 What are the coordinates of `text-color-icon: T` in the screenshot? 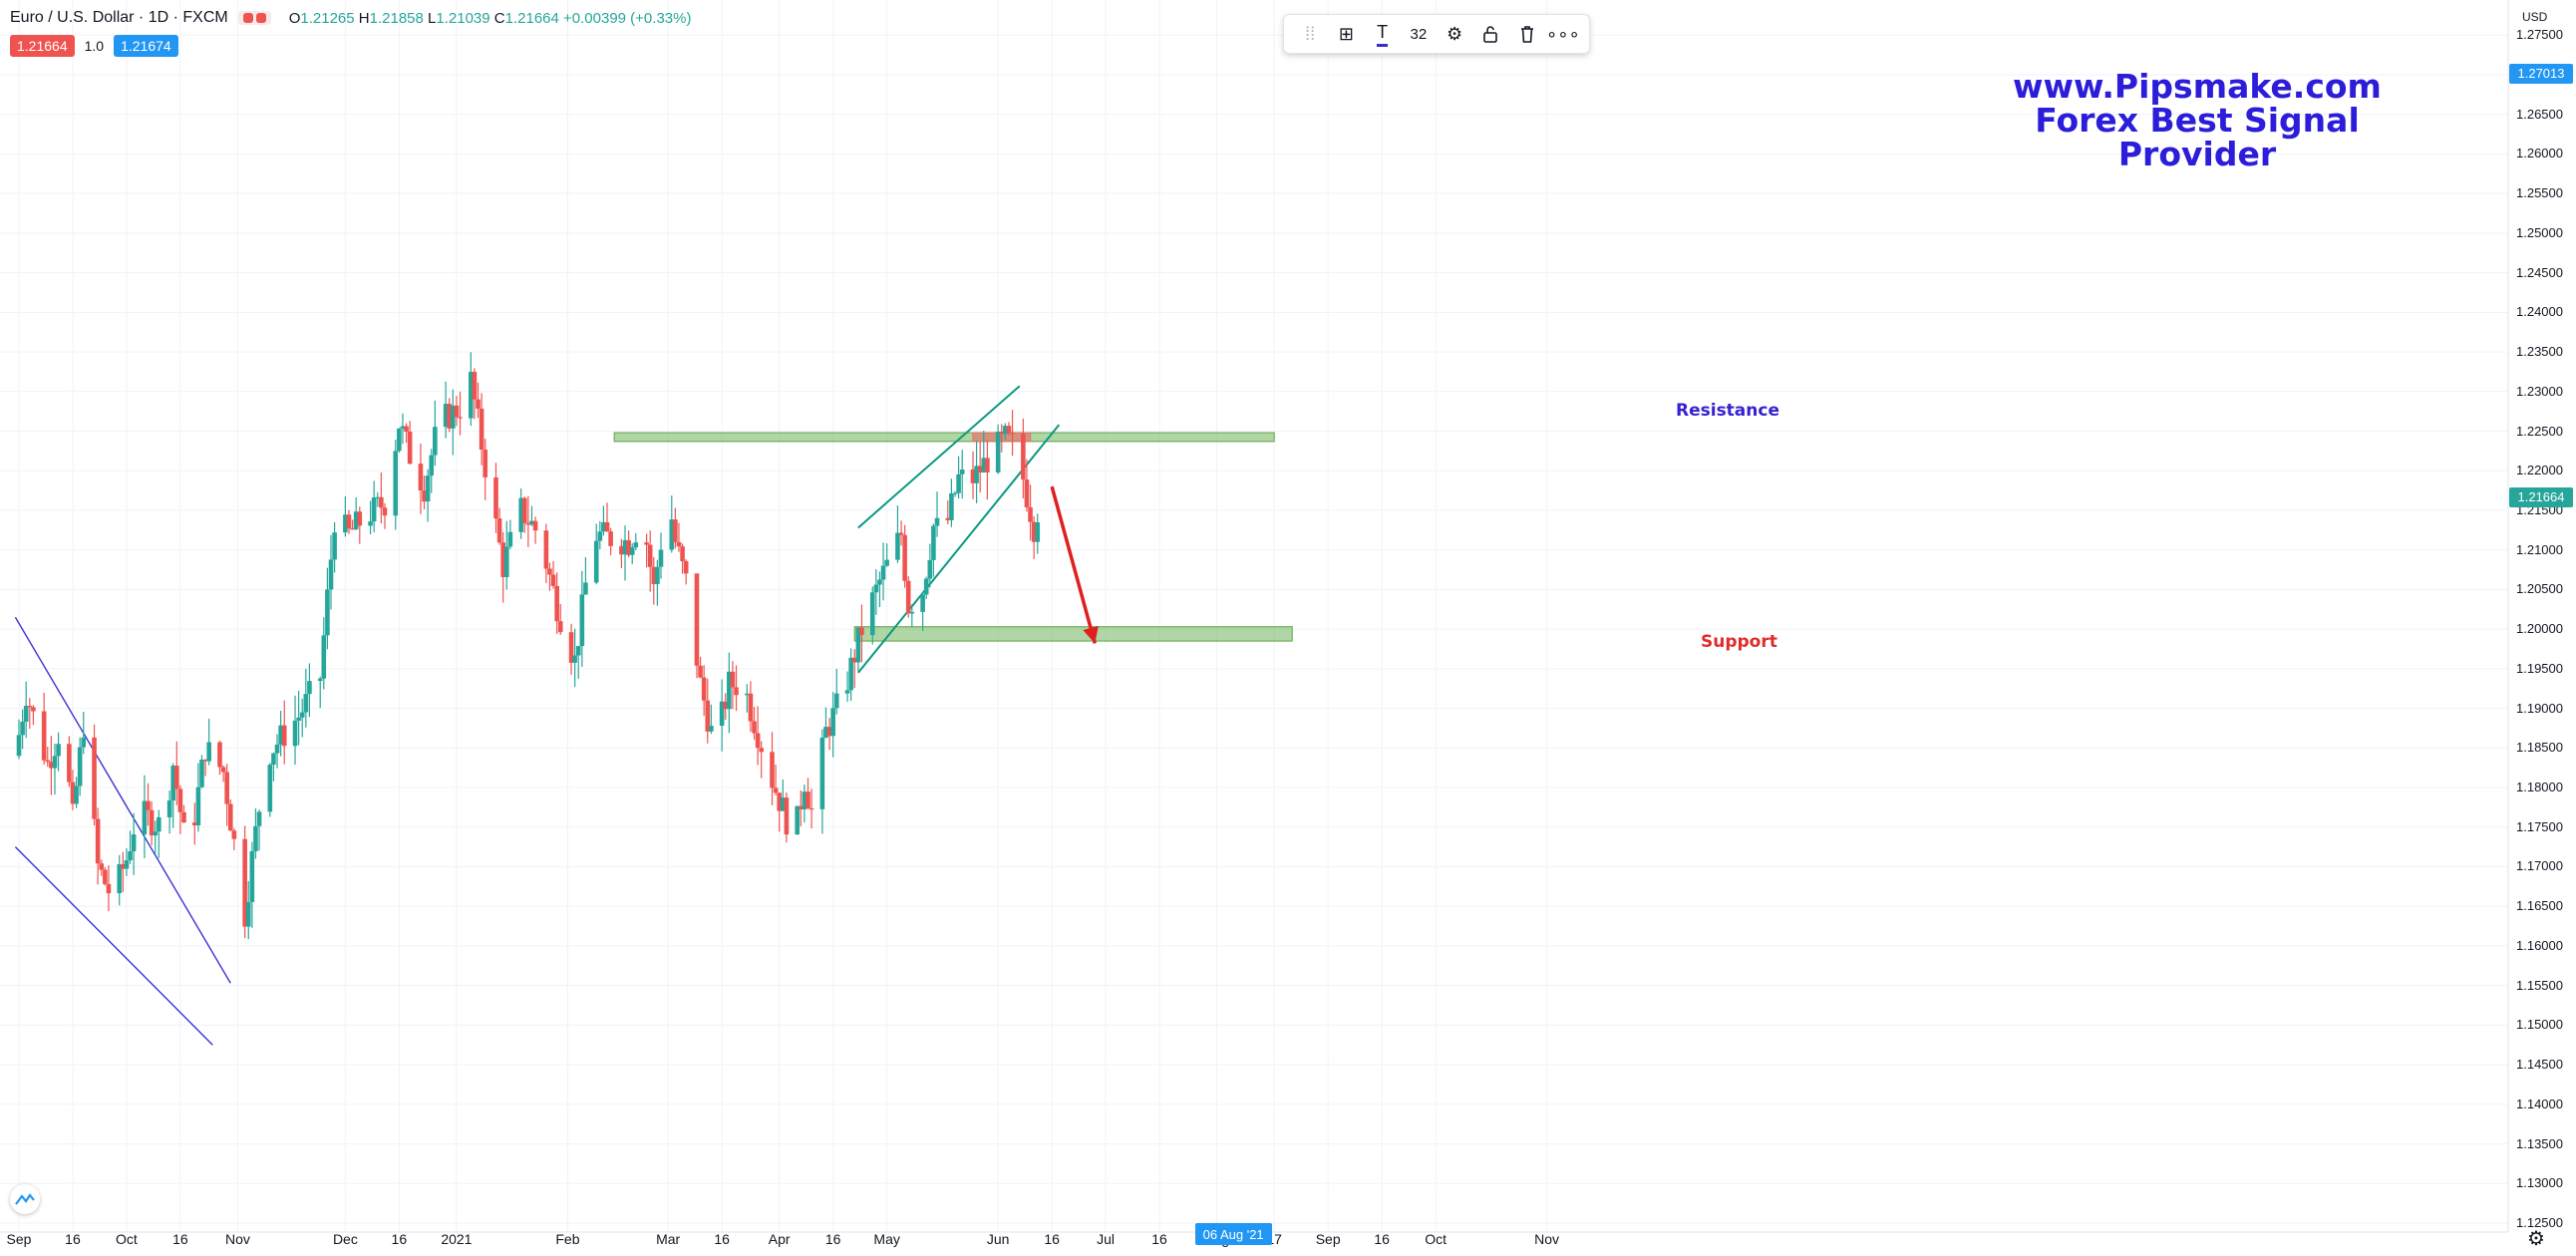 It's located at (1383, 34).